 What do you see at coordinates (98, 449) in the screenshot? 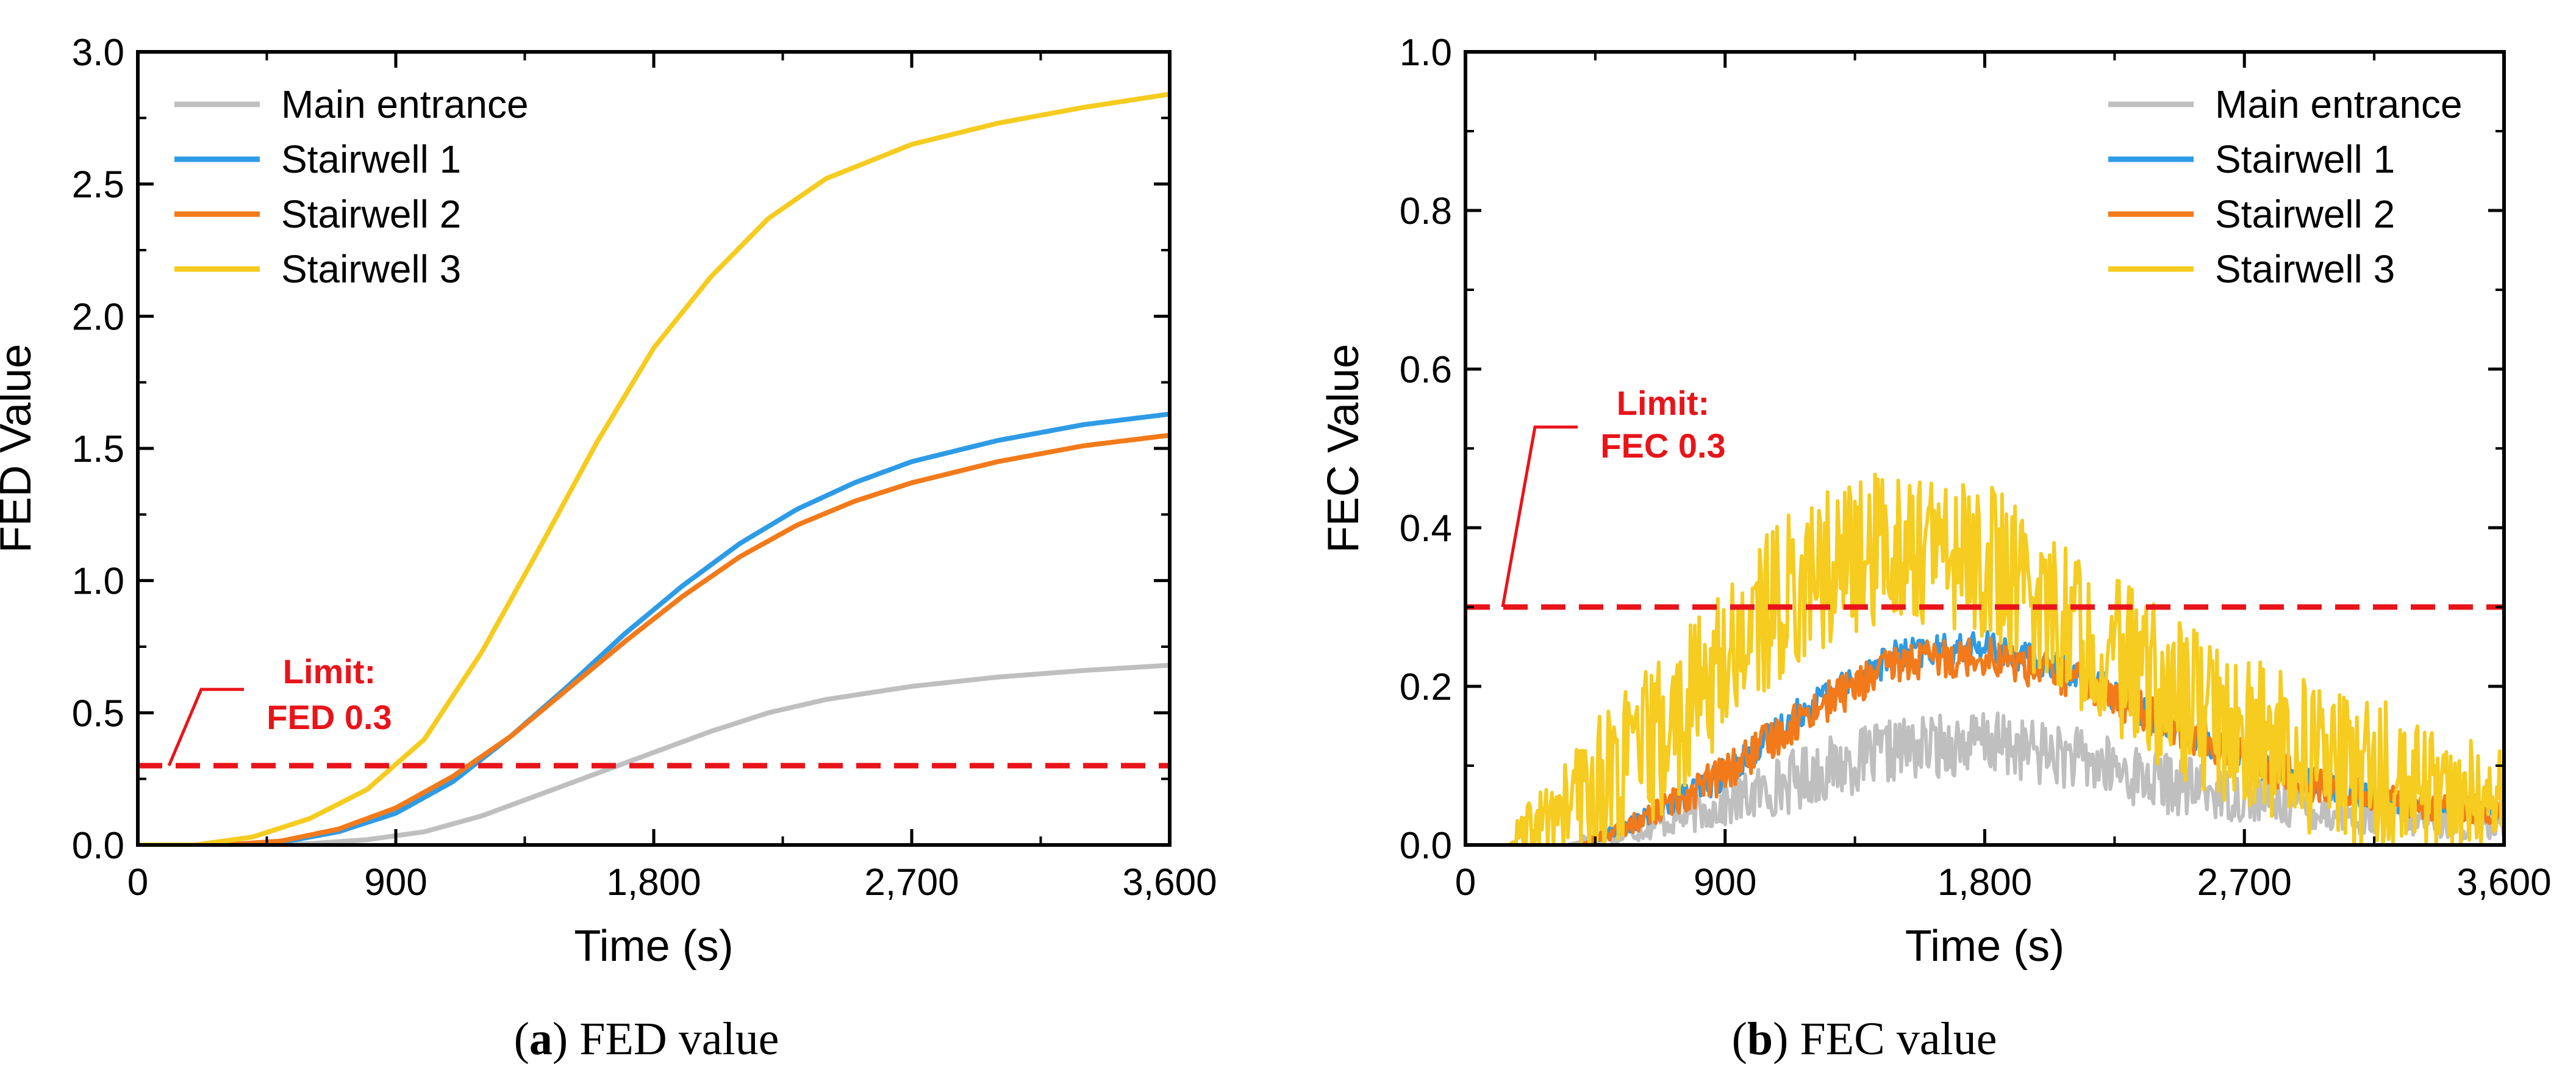
I see `y-tick-label: 1.5` at bounding box center [98, 449].